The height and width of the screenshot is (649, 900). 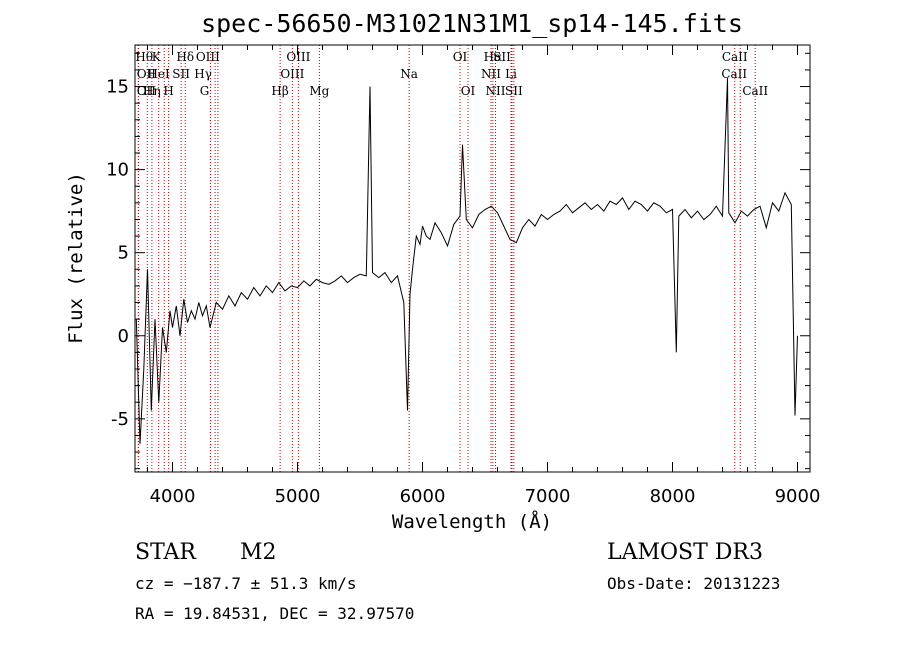 What do you see at coordinates (123, 336) in the screenshot?
I see `y-tick-label: 0` at bounding box center [123, 336].